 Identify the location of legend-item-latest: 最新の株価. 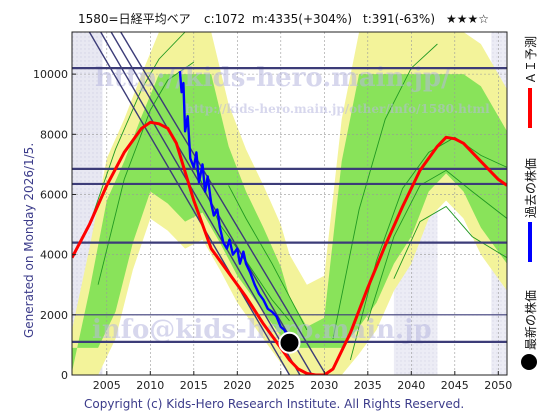
(529, 330).